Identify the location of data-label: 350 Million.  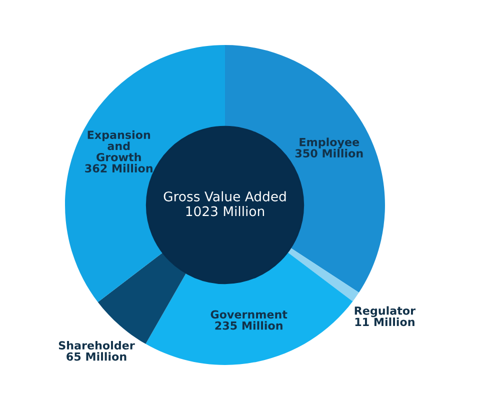
(329, 153).